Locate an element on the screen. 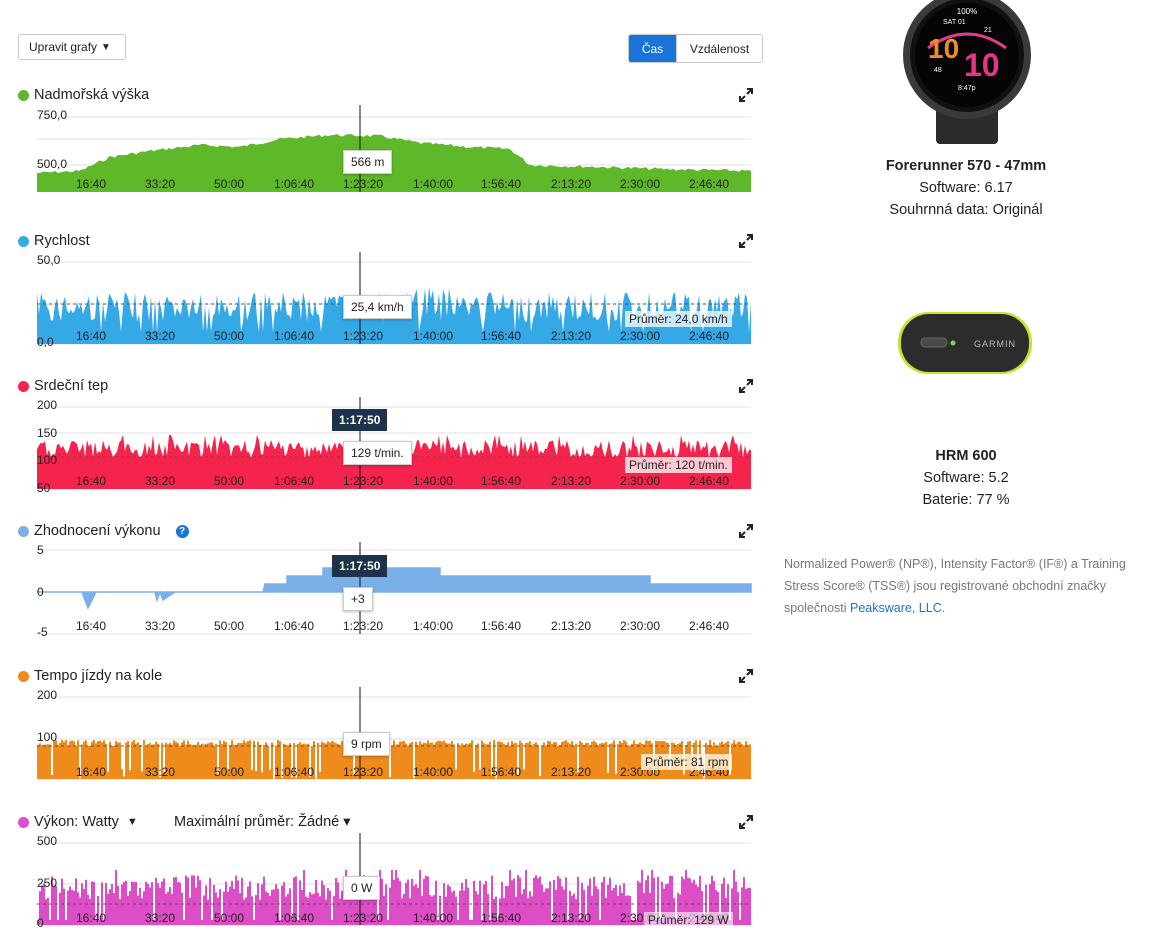 Image resolution: width=1152 pixels, height=938 pixels. garmin-logo-text: GARMIN is located at coordinates (995, 344).